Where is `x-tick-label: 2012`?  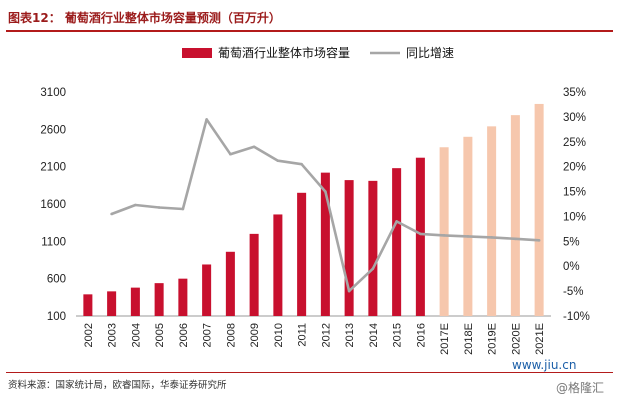 x-tick-label: 2012 is located at coordinates (326, 335).